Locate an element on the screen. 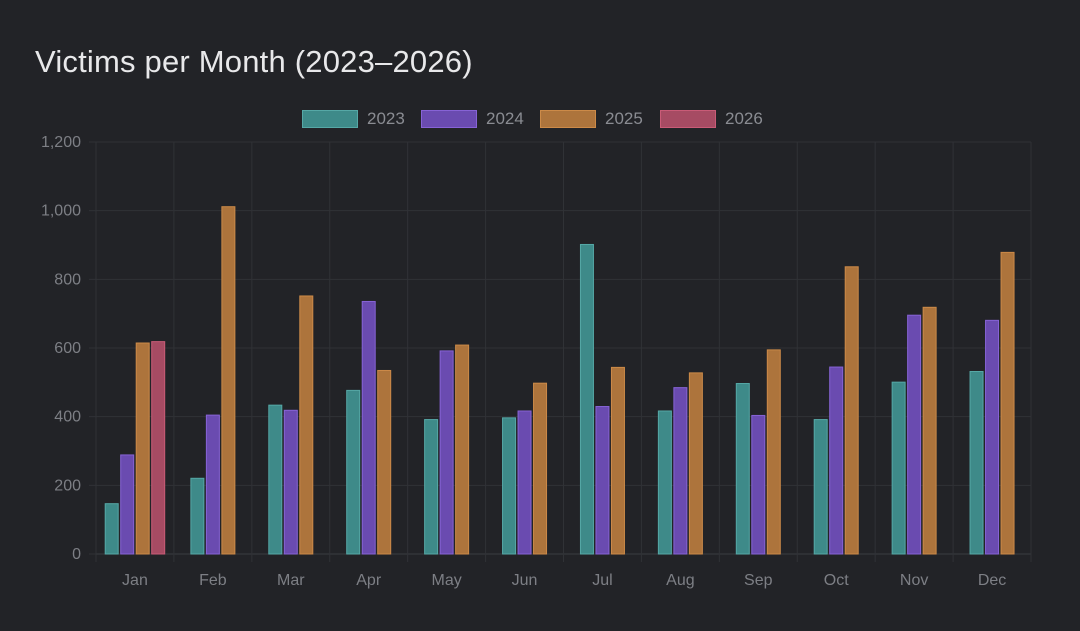  bar-2023-jul is located at coordinates (586, 399).